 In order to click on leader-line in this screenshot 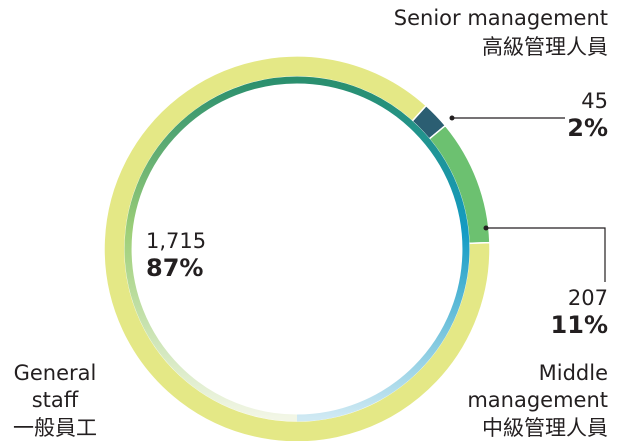, I will do `click(546, 254)`.